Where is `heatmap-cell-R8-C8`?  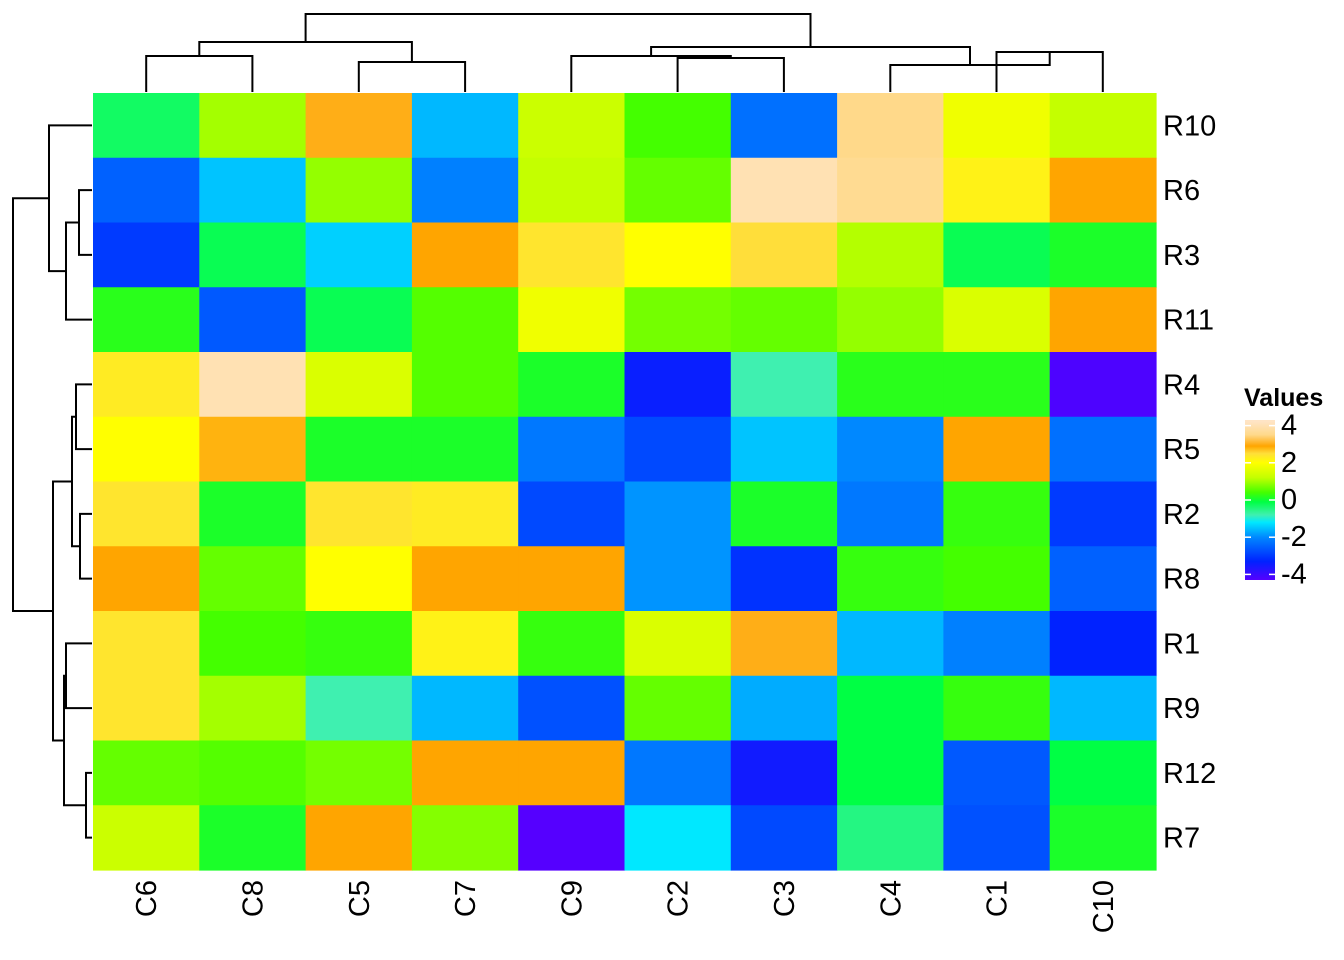
heatmap-cell-R8-C8 is located at coordinates (253, 579).